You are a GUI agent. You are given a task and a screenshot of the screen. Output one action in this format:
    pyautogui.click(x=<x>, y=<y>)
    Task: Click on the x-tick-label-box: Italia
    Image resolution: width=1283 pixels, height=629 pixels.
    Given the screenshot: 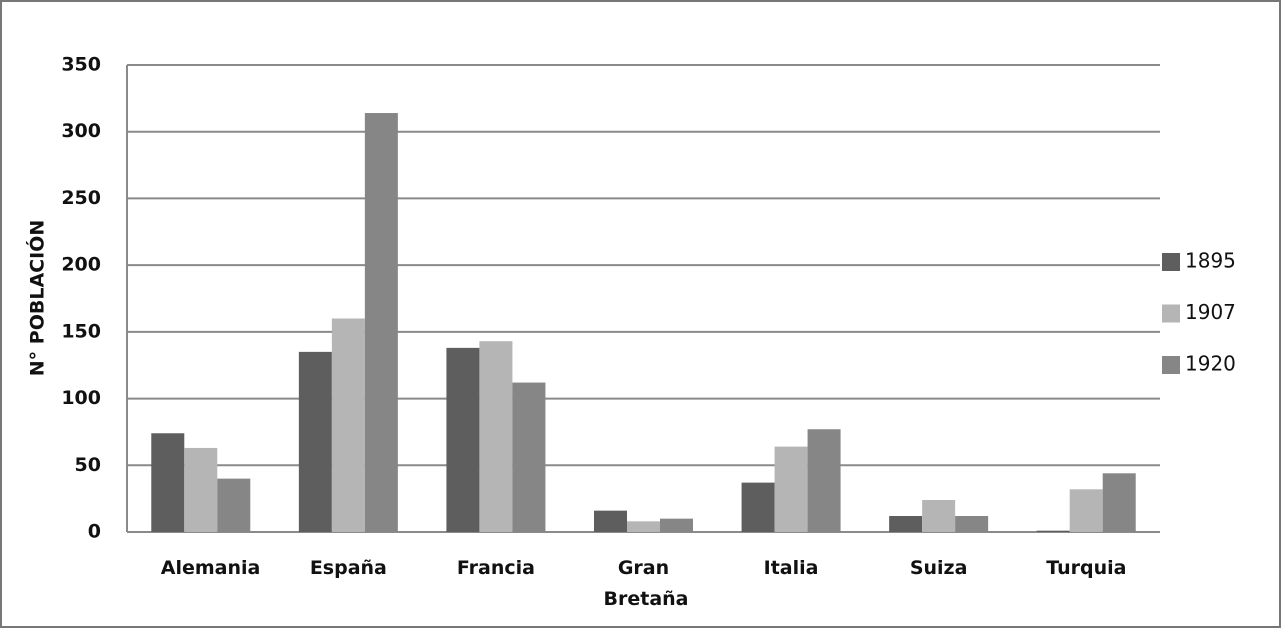 What is the action you would take?
    pyautogui.click(x=791, y=568)
    